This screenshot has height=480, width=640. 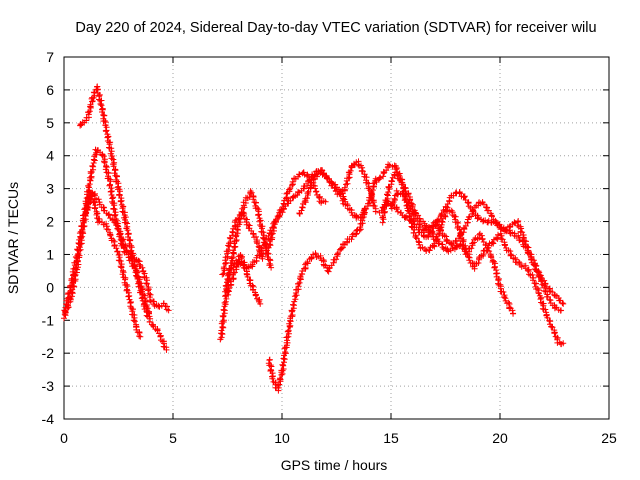 I want to click on y-tick-label: 2, so click(x=50, y=222).